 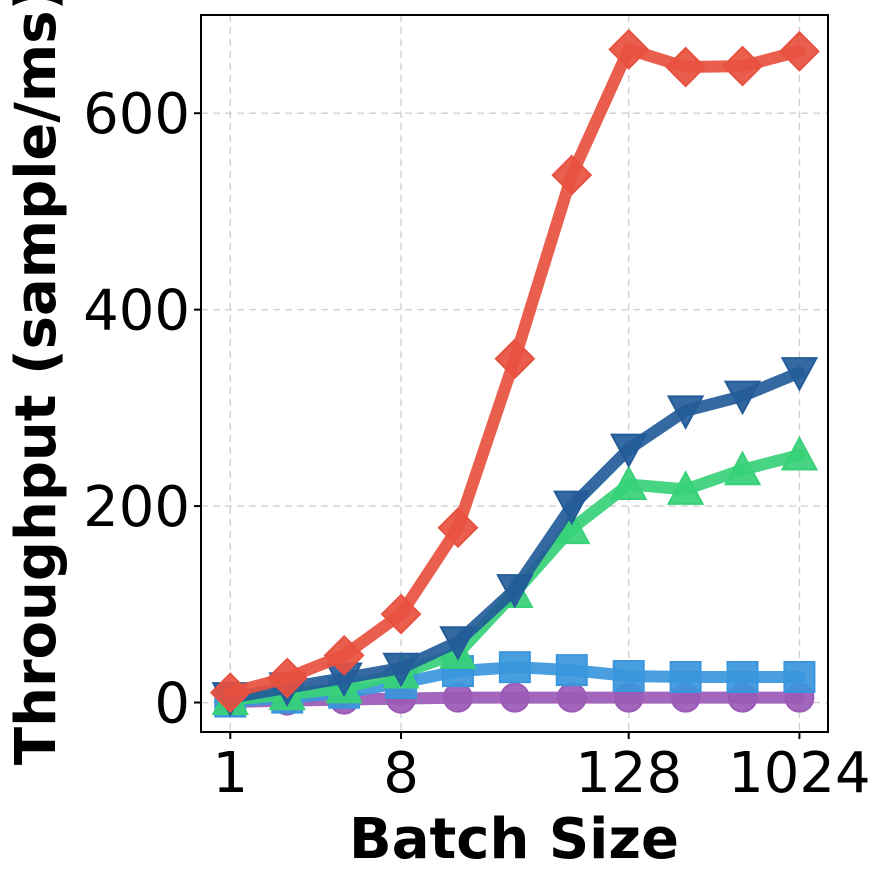 What do you see at coordinates (36, 382) in the screenshot?
I see `y-axis-title: Throughput (sample/ms)` at bounding box center [36, 382].